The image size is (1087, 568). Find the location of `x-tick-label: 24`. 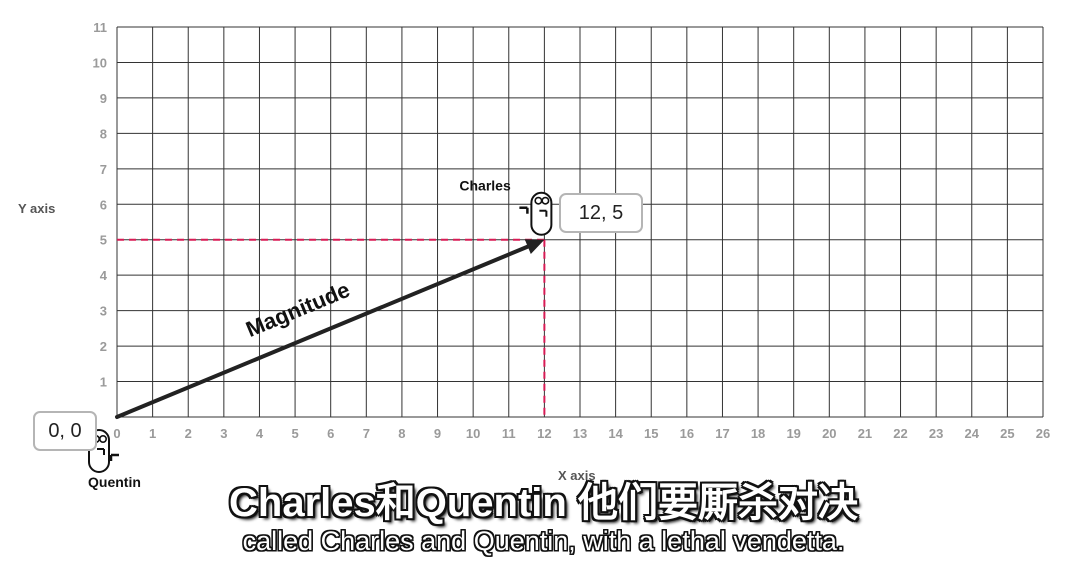

x-tick-label: 24 is located at coordinates (972, 433).